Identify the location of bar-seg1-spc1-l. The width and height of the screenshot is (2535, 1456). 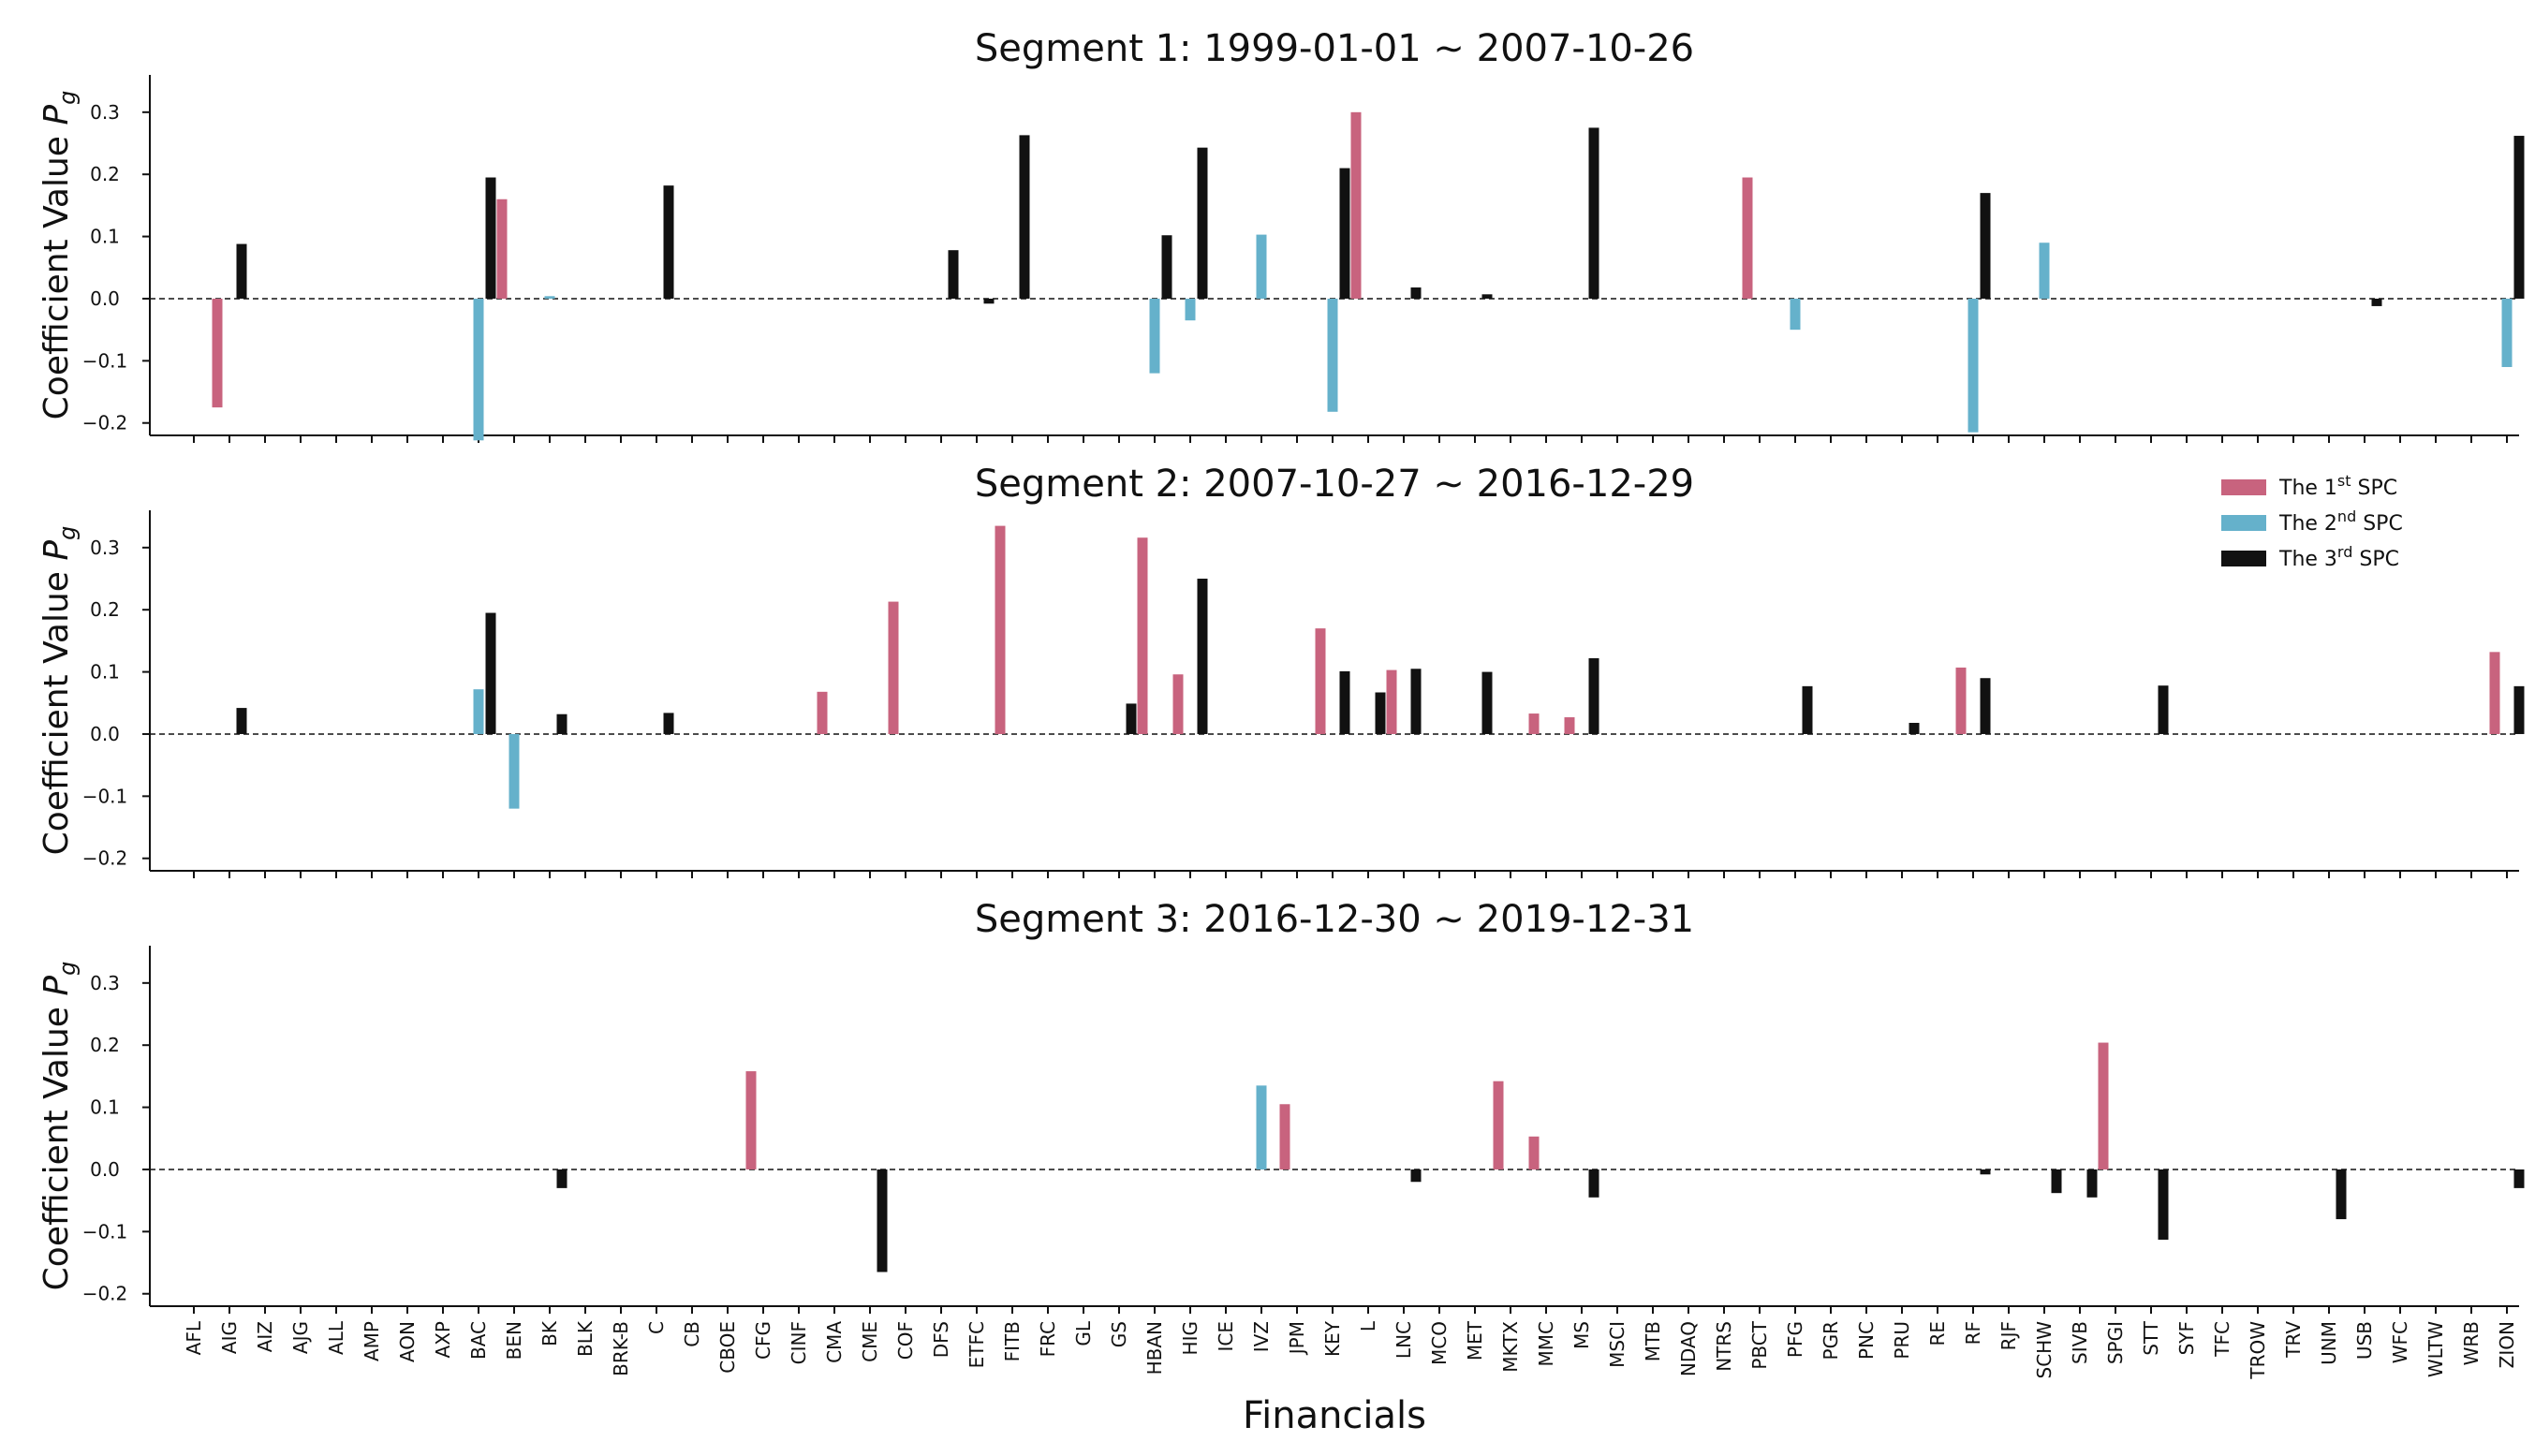
(1356, 205).